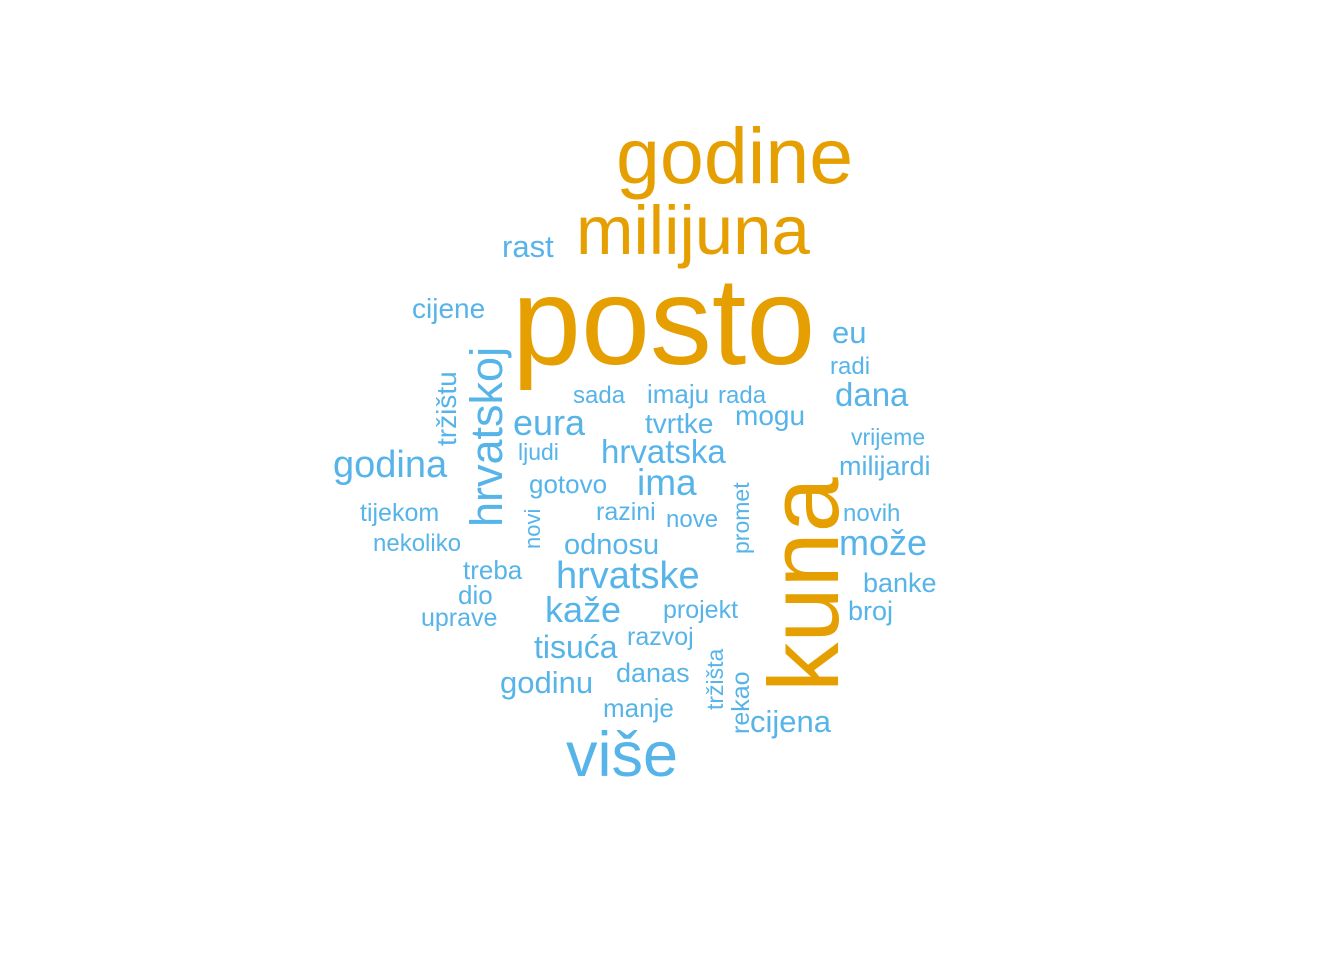  Describe the element at coordinates (679, 423) in the screenshot. I see `word-tvrtke: tvrtke` at that location.